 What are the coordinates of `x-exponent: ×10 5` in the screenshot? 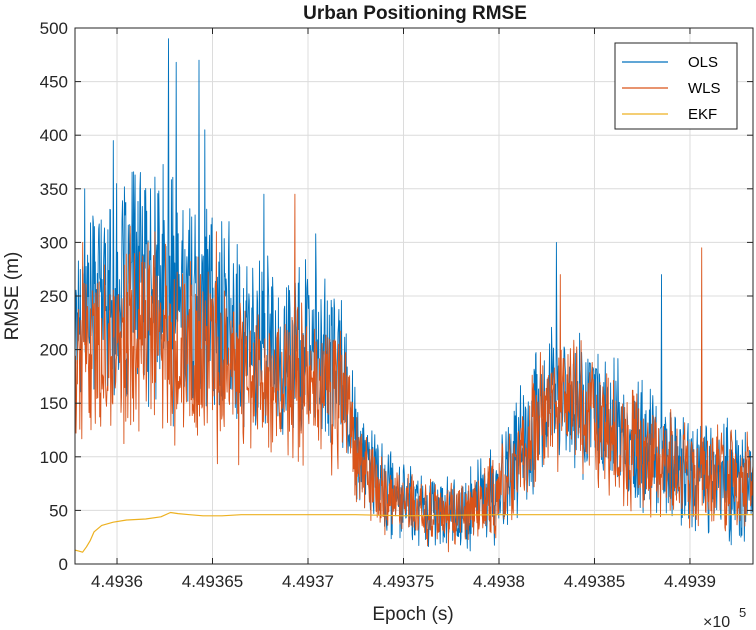 It's located at (724, 617).